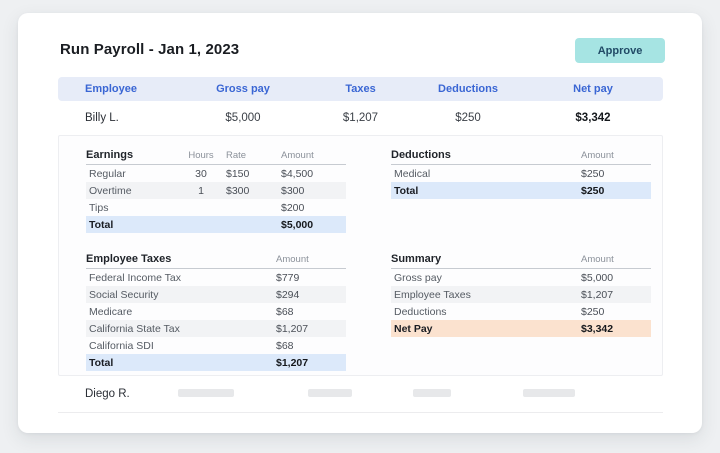 The height and width of the screenshot is (453, 720). Describe the element at coordinates (293, 207) in the screenshot. I see `row-amount: $200` at that location.